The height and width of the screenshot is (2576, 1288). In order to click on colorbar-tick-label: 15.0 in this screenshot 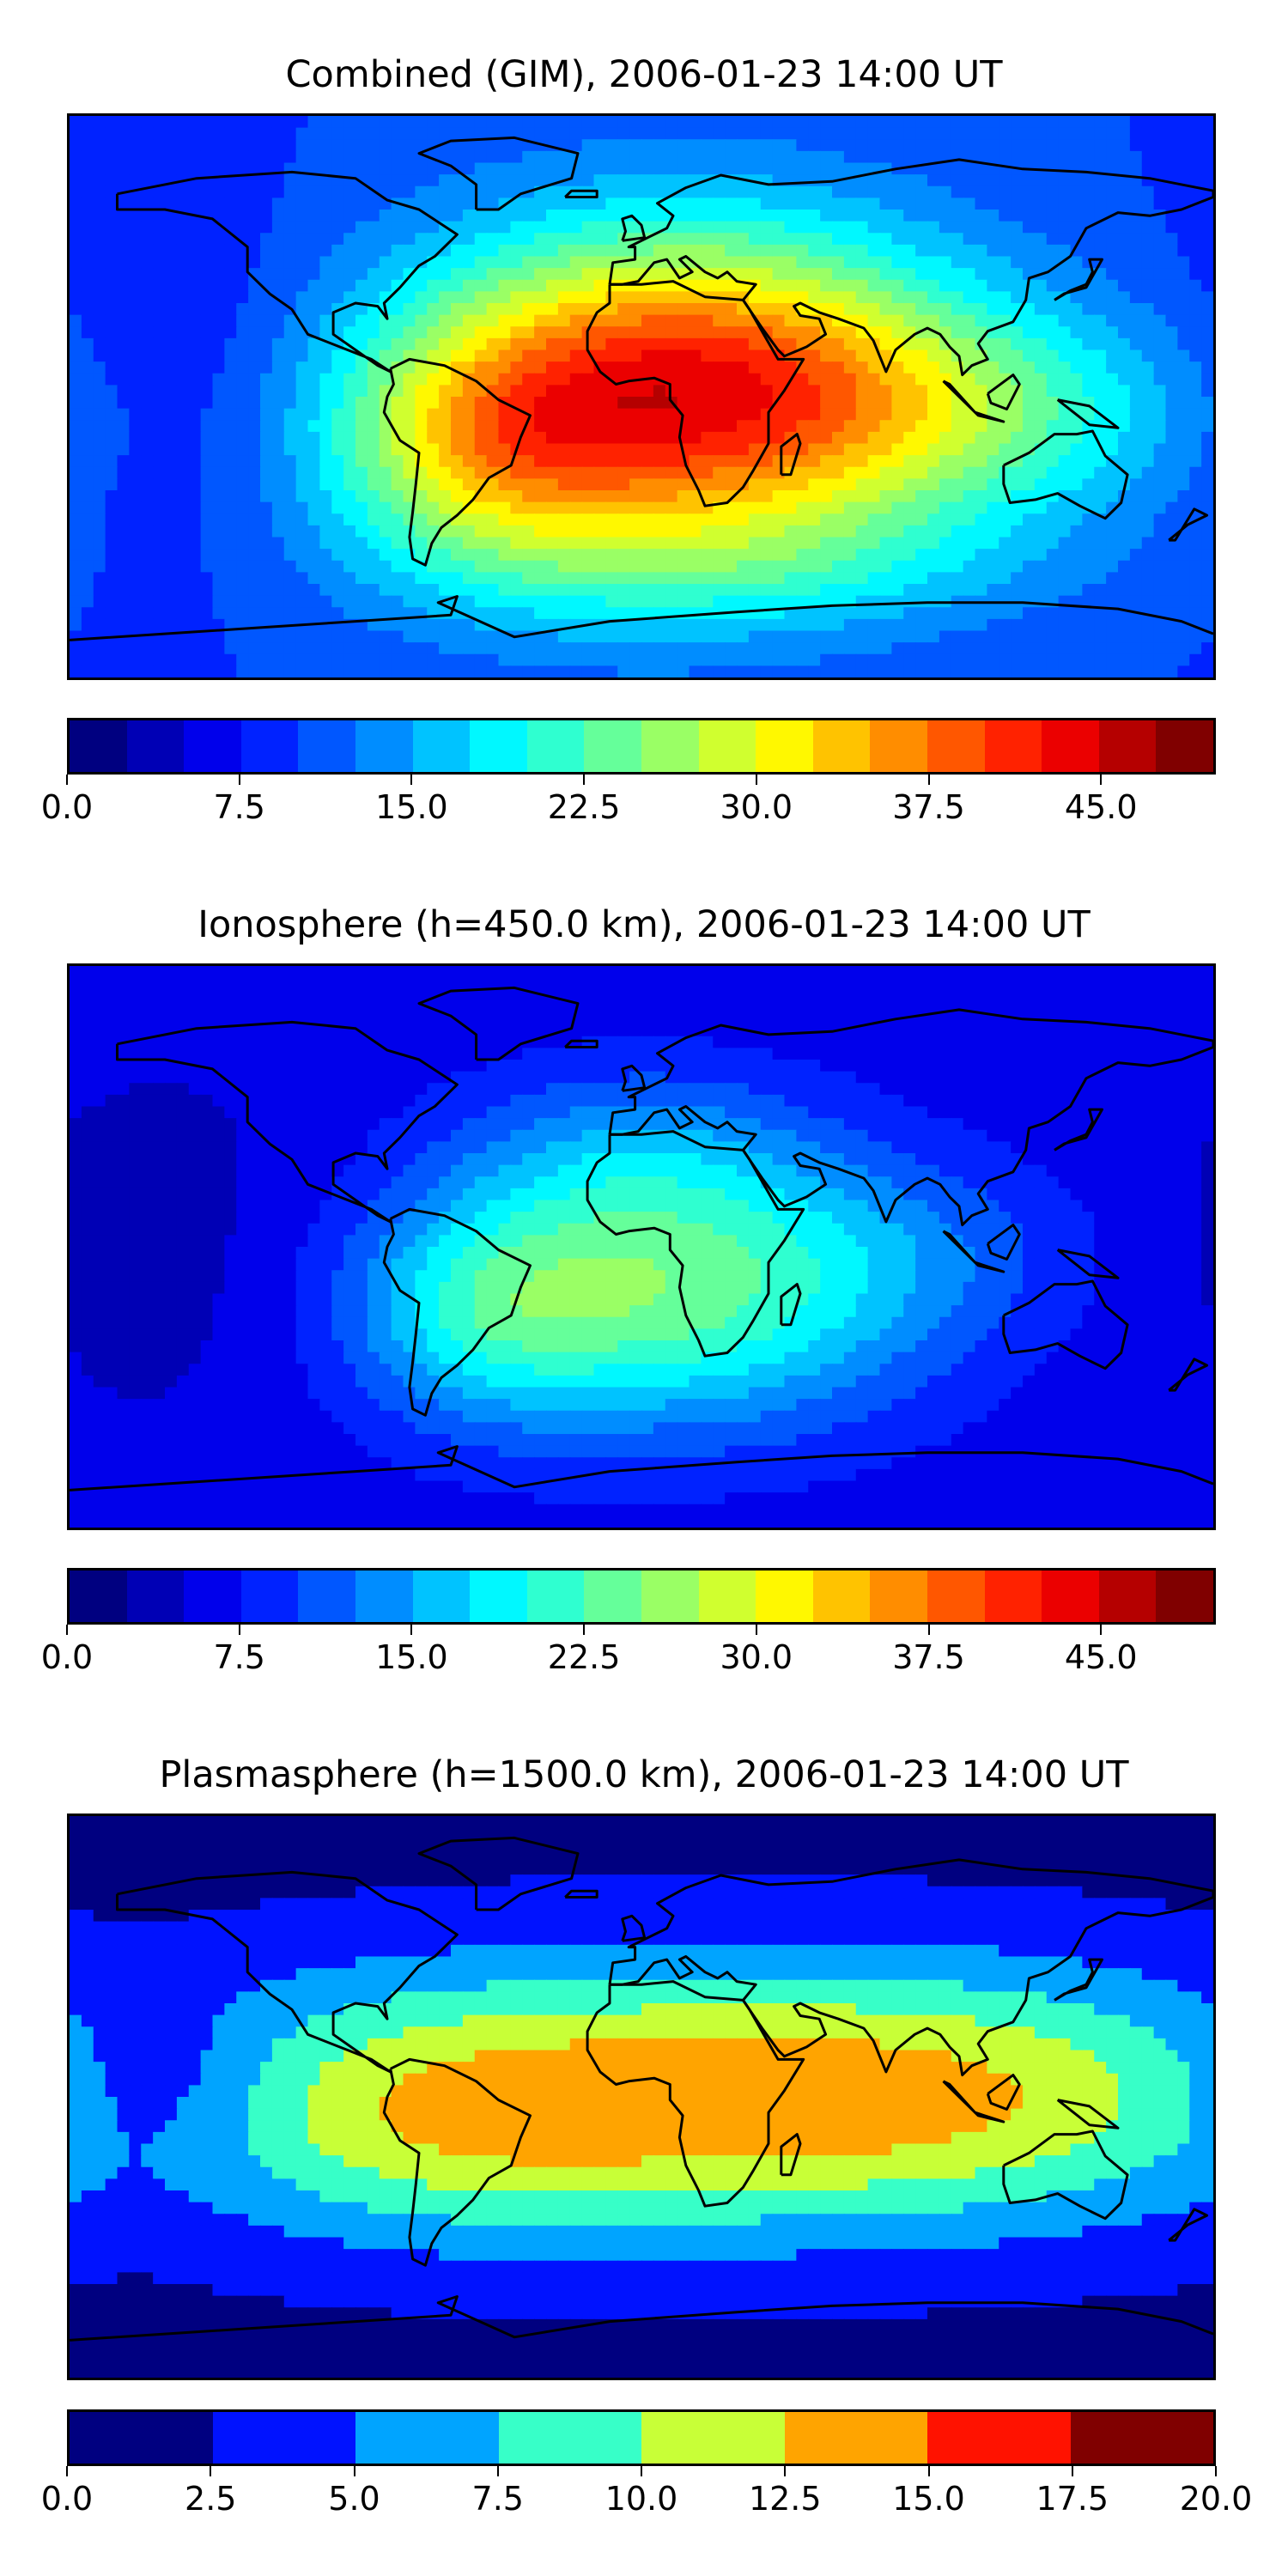, I will do `click(411, 807)`.